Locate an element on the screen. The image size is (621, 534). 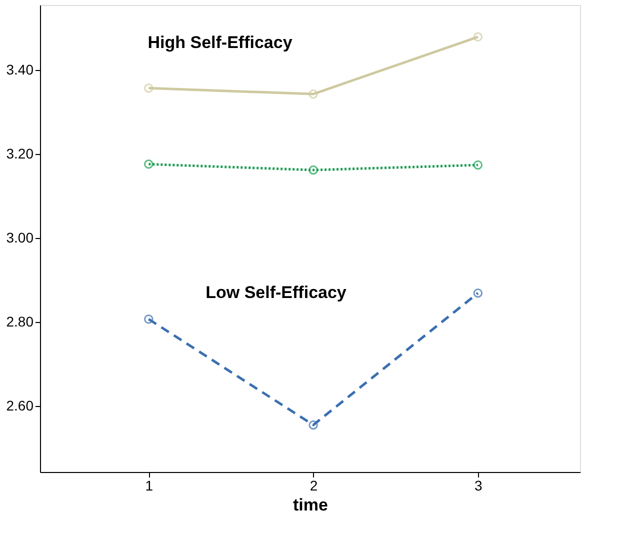
x-tick-label: 2 is located at coordinates (314, 486).